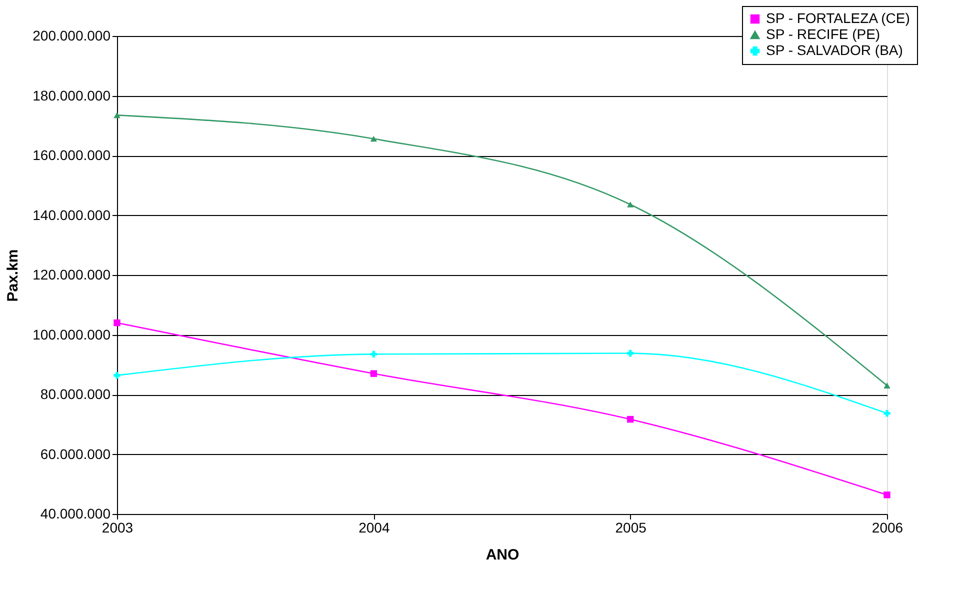 This screenshot has width=979, height=592. What do you see at coordinates (888, 528) in the screenshot?
I see `x-tick-label: 2006` at bounding box center [888, 528].